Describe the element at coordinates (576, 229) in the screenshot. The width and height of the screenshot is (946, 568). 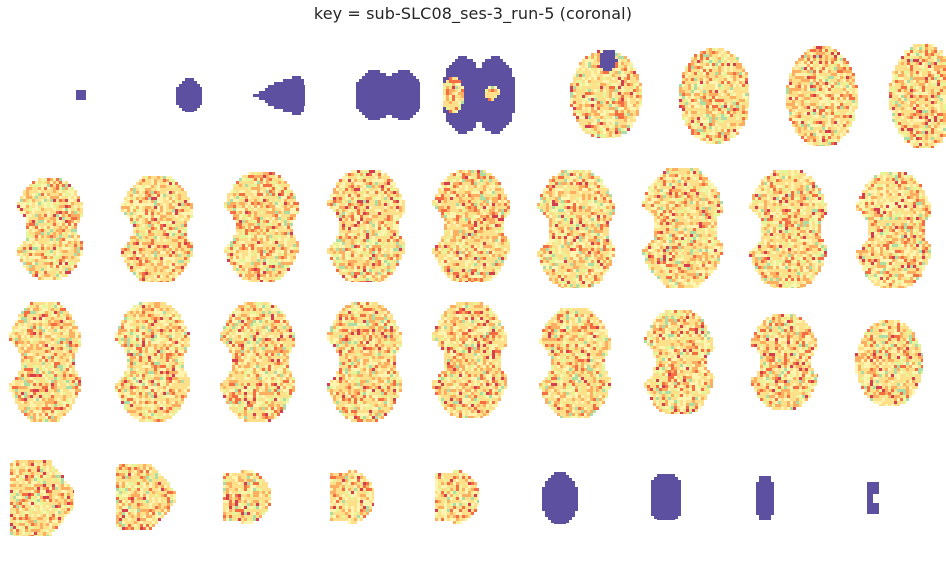
I see `coronal-slice-r1-c5` at that location.